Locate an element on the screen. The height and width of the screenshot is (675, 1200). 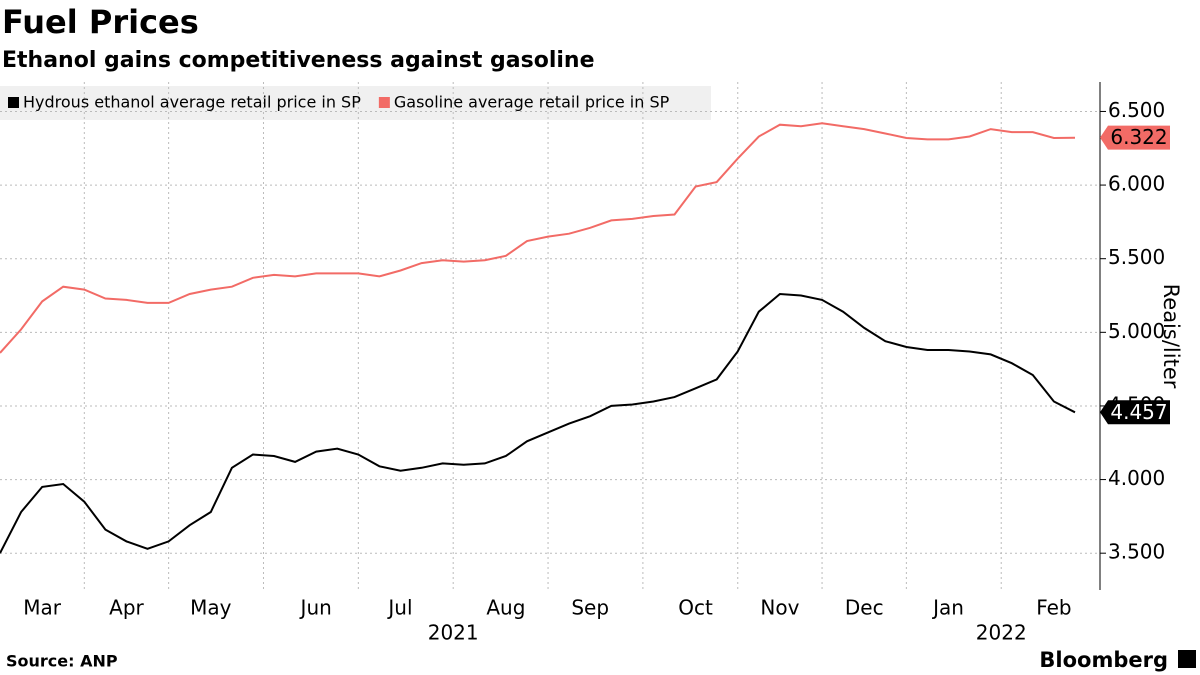
y-tick-label: 3.500 is located at coordinates (1136, 552).